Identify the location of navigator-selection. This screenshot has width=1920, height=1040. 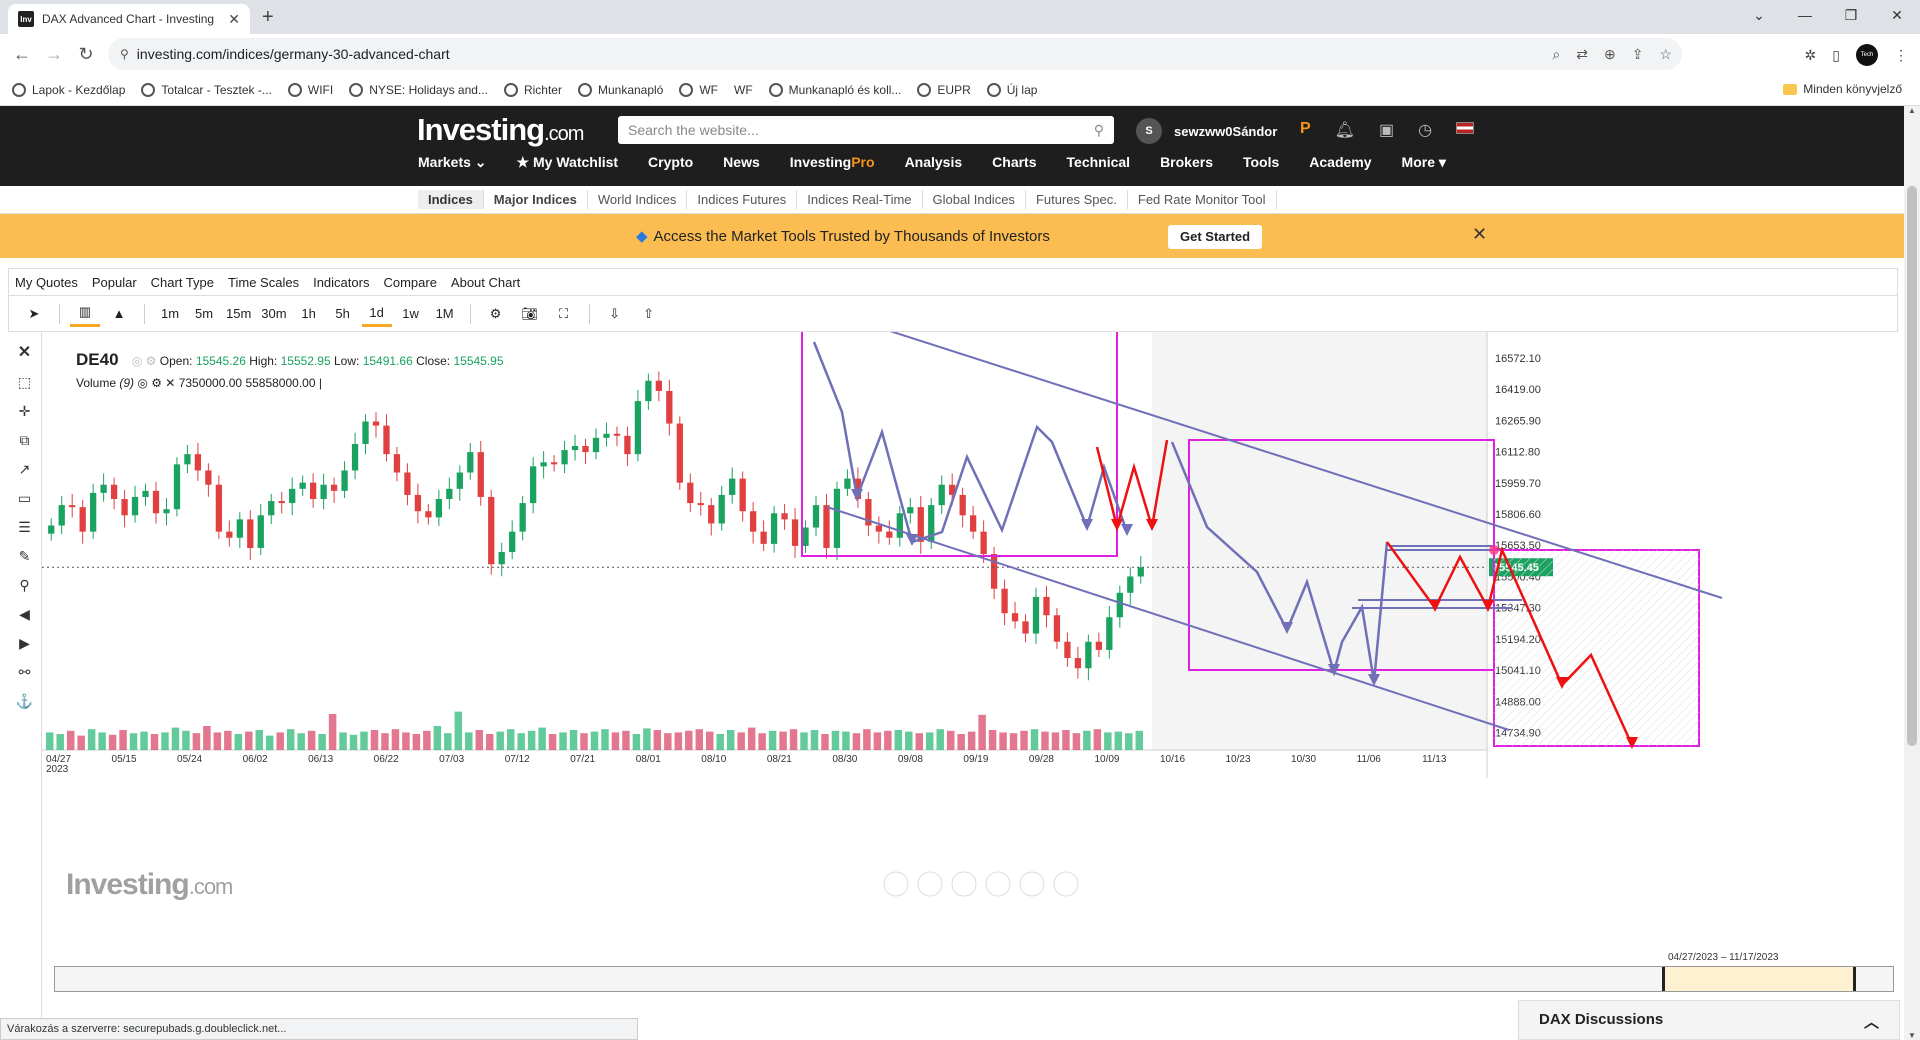
(1759, 979).